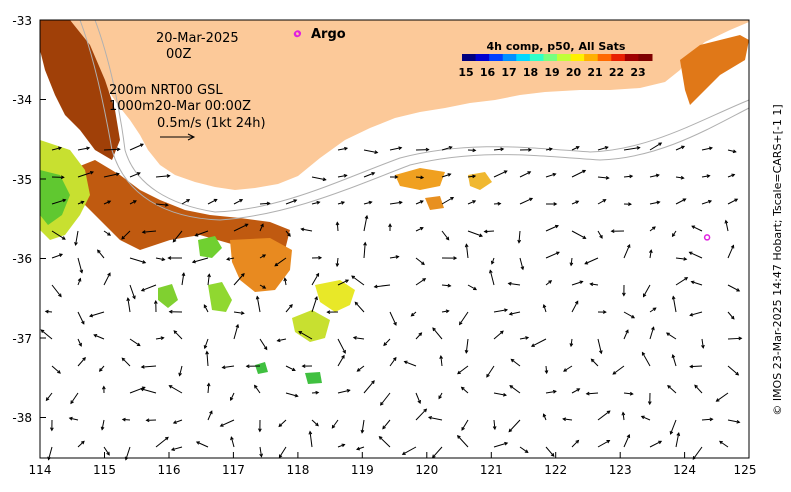 The width and height of the screenshot is (791, 492). What do you see at coordinates (465, 72) in the screenshot?
I see `colorbar-tick-label: 15` at bounding box center [465, 72].